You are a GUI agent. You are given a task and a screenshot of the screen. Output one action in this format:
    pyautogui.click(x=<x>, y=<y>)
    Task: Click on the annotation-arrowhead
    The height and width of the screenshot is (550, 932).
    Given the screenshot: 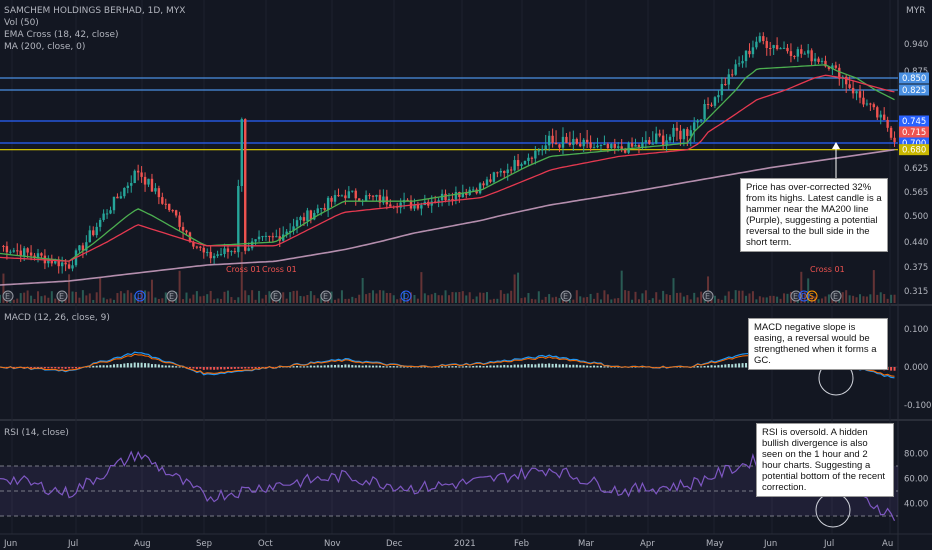 What is the action you would take?
    pyautogui.click(x=836, y=145)
    